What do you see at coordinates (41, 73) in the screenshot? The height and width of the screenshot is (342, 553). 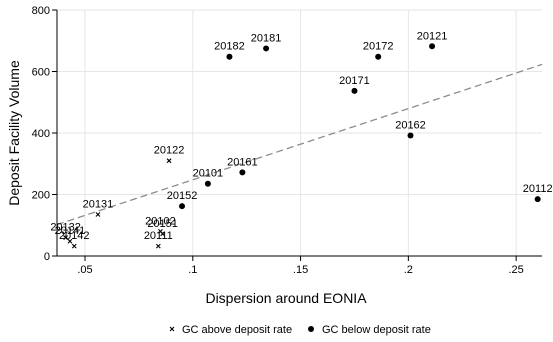 I see `y-tick-label: 600` at bounding box center [41, 73].